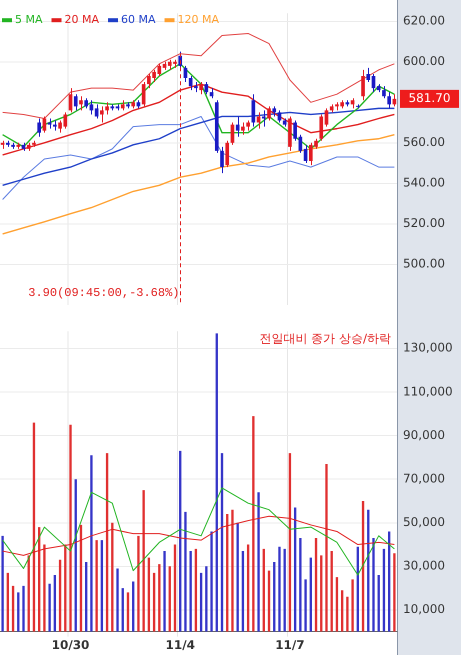  Describe the element at coordinates (424, 263) in the screenshot. I see `y-tick-label: 500.00` at that location.